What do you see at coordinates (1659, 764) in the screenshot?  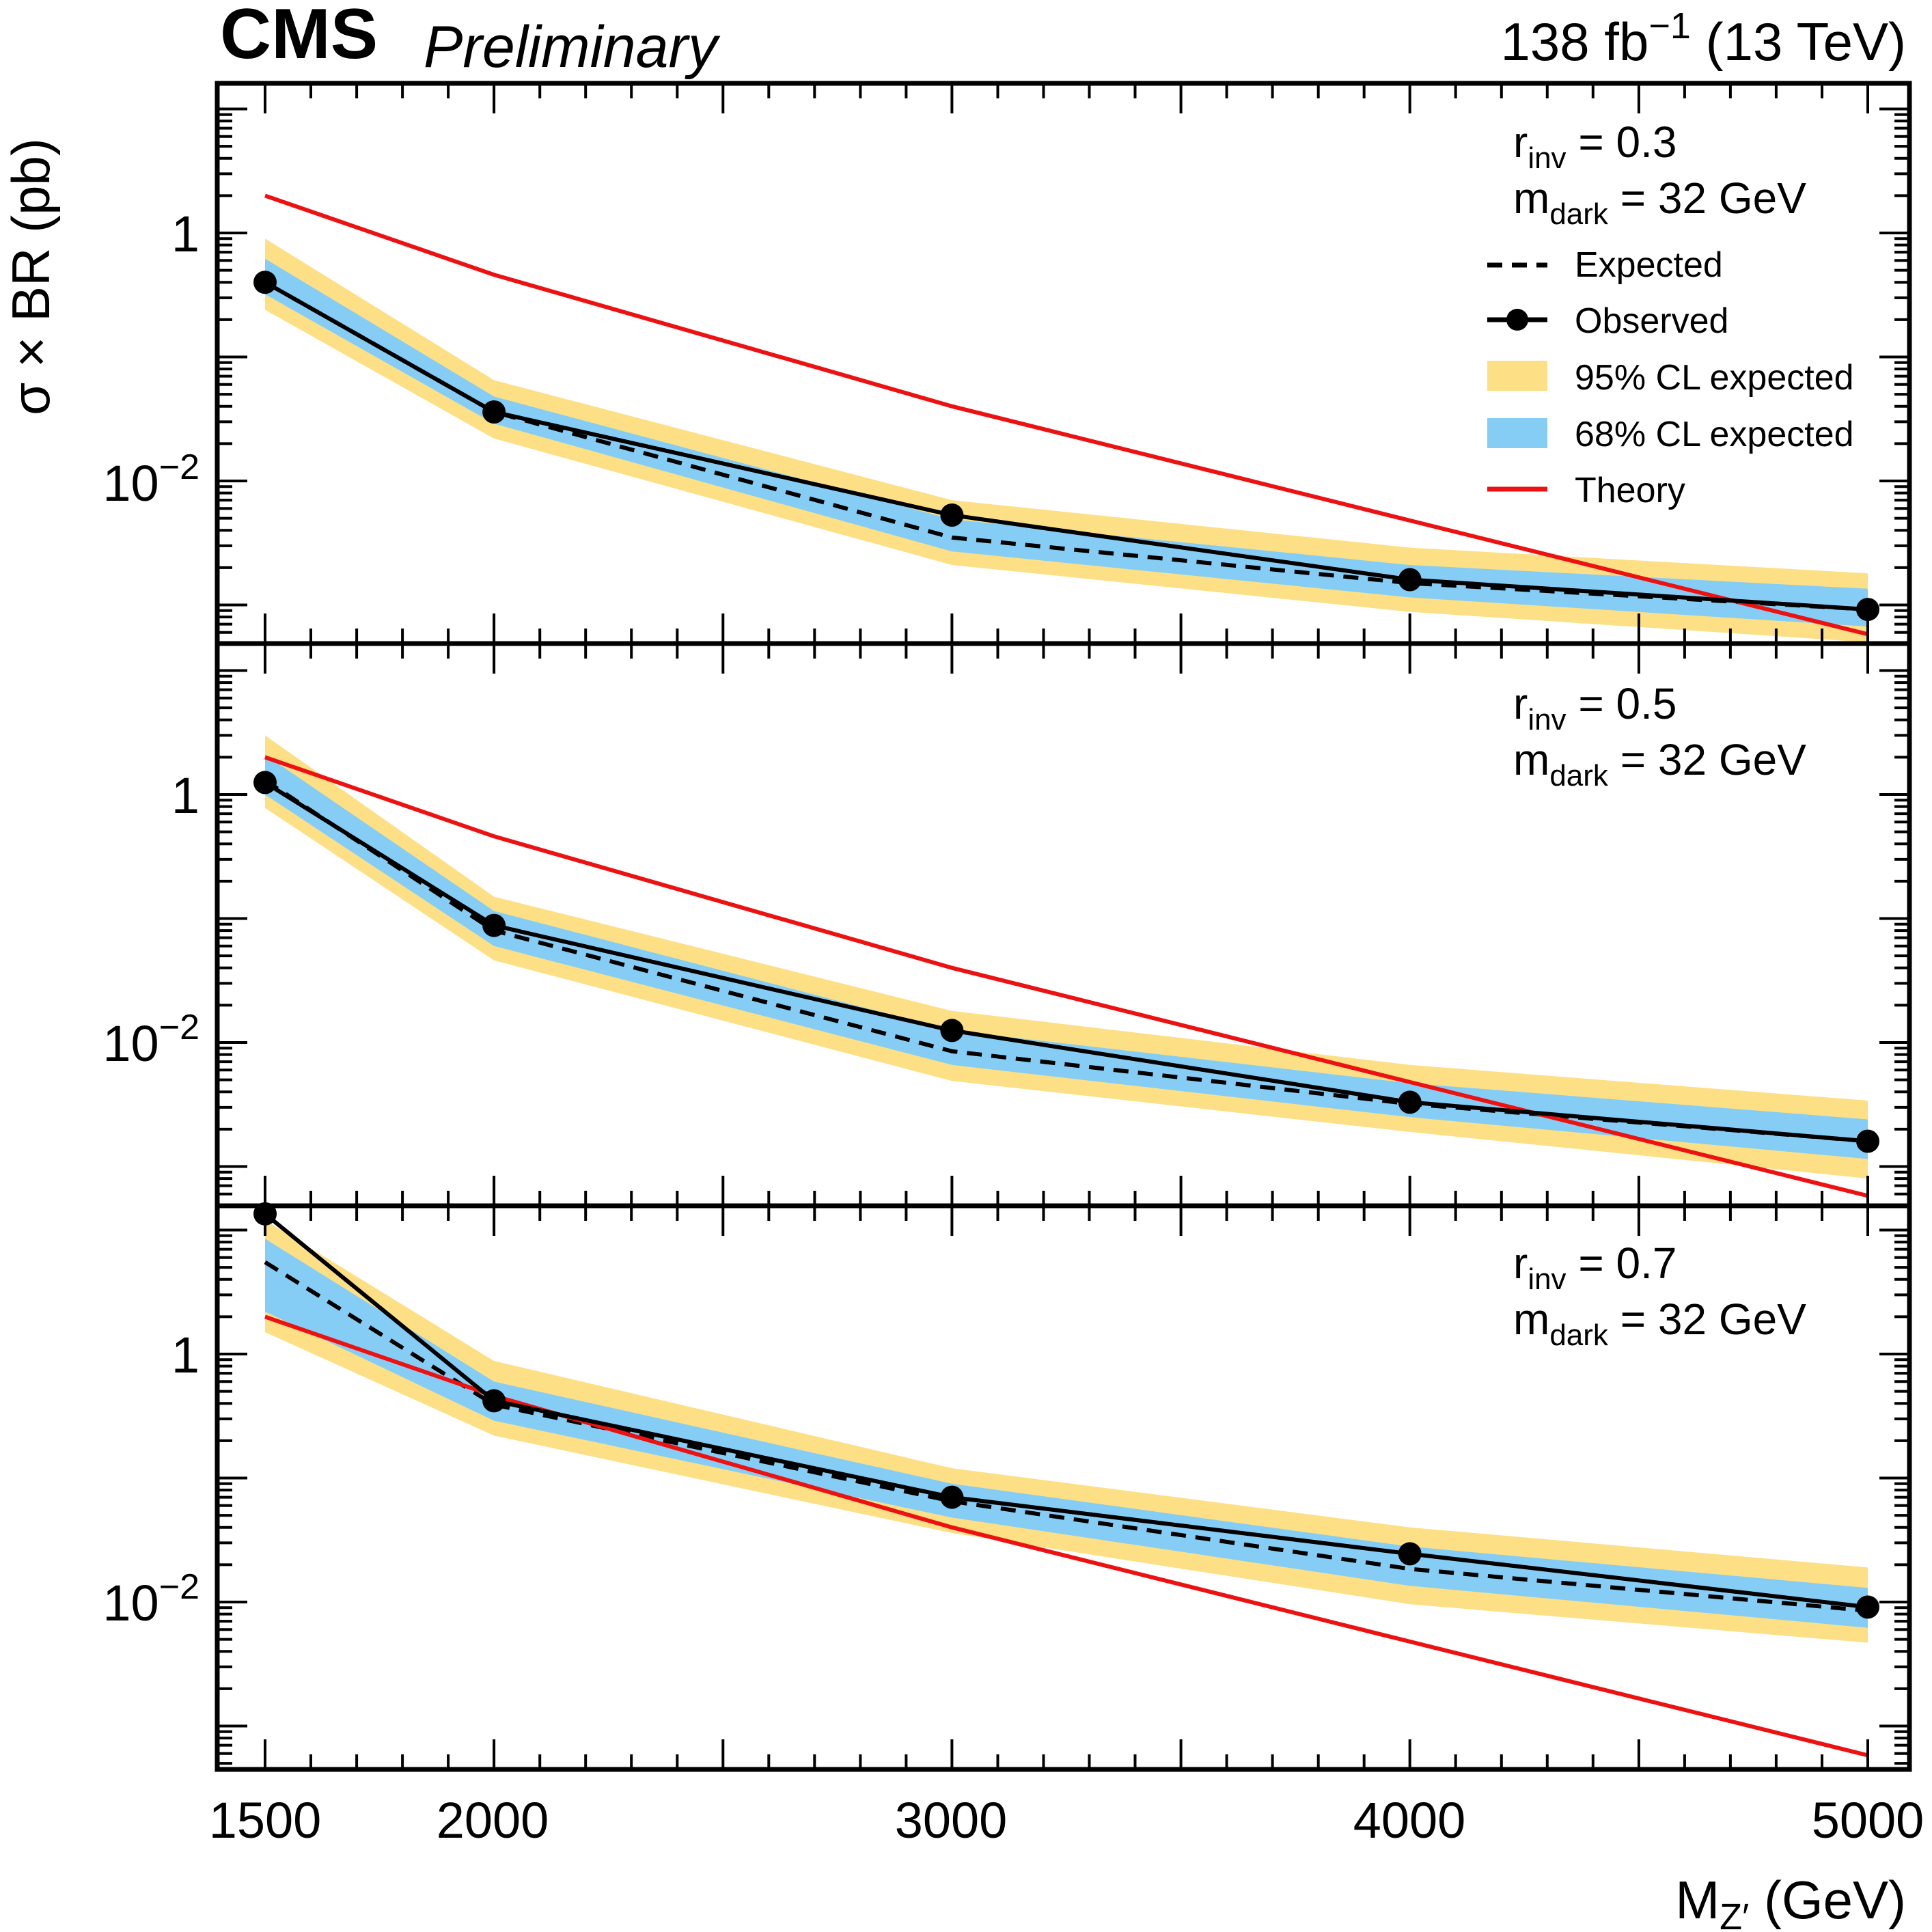 I see `panel-2-param-m: mdark = 32 GeV` at bounding box center [1659, 764].